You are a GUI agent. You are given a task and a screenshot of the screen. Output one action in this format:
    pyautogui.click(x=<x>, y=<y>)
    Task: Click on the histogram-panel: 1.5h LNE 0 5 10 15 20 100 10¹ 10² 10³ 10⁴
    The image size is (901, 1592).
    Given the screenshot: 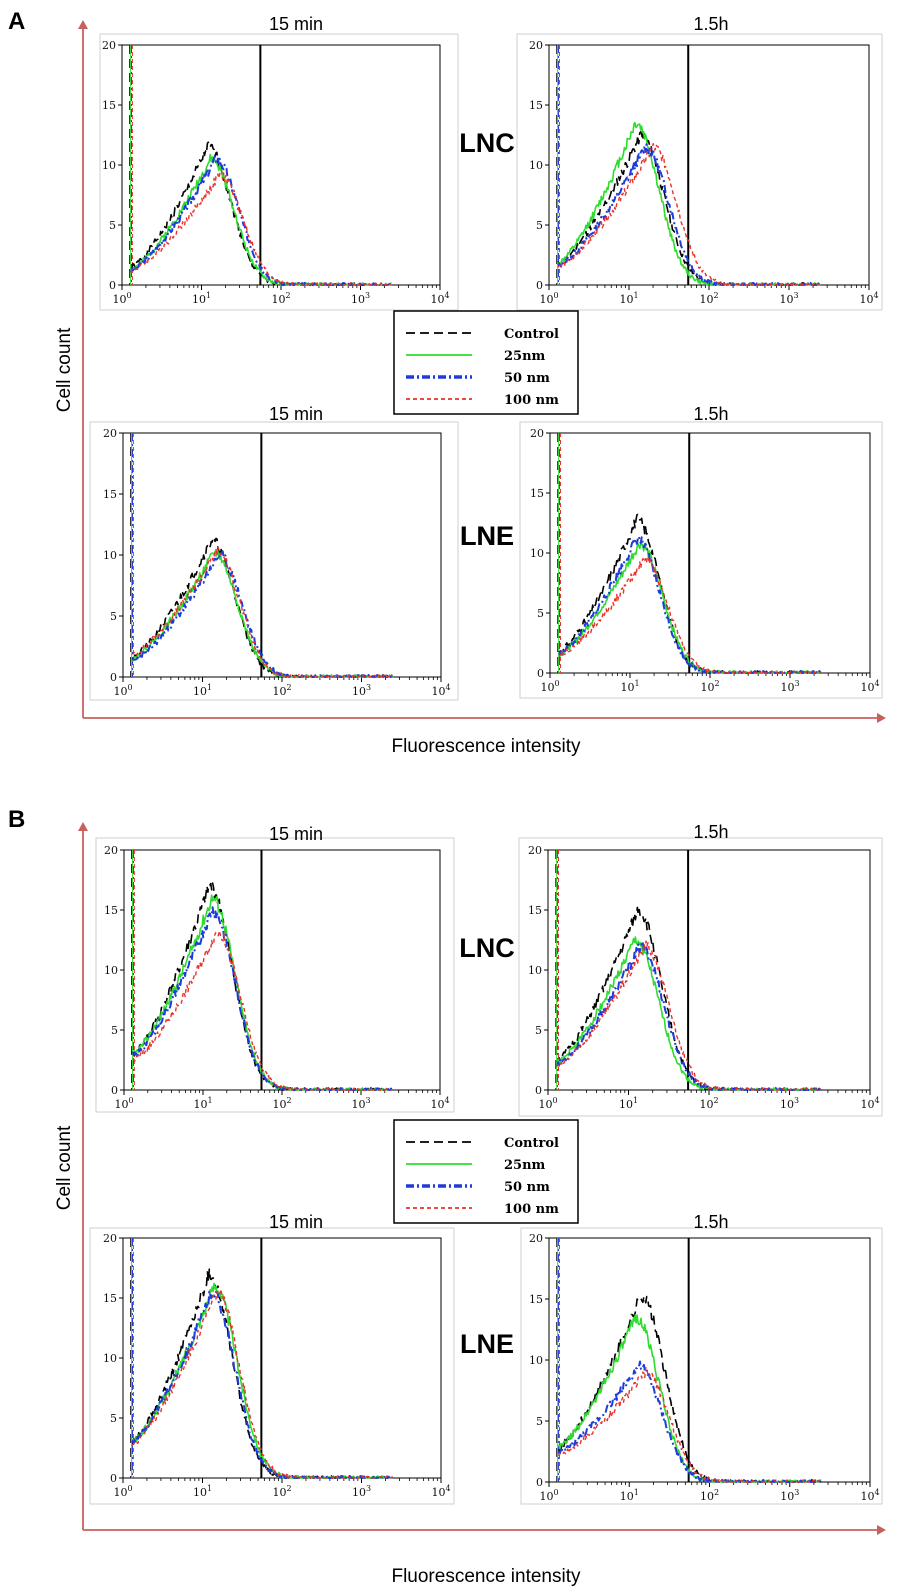 What is the action you would take?
    pyautogui.click(x=671, y=551)
    